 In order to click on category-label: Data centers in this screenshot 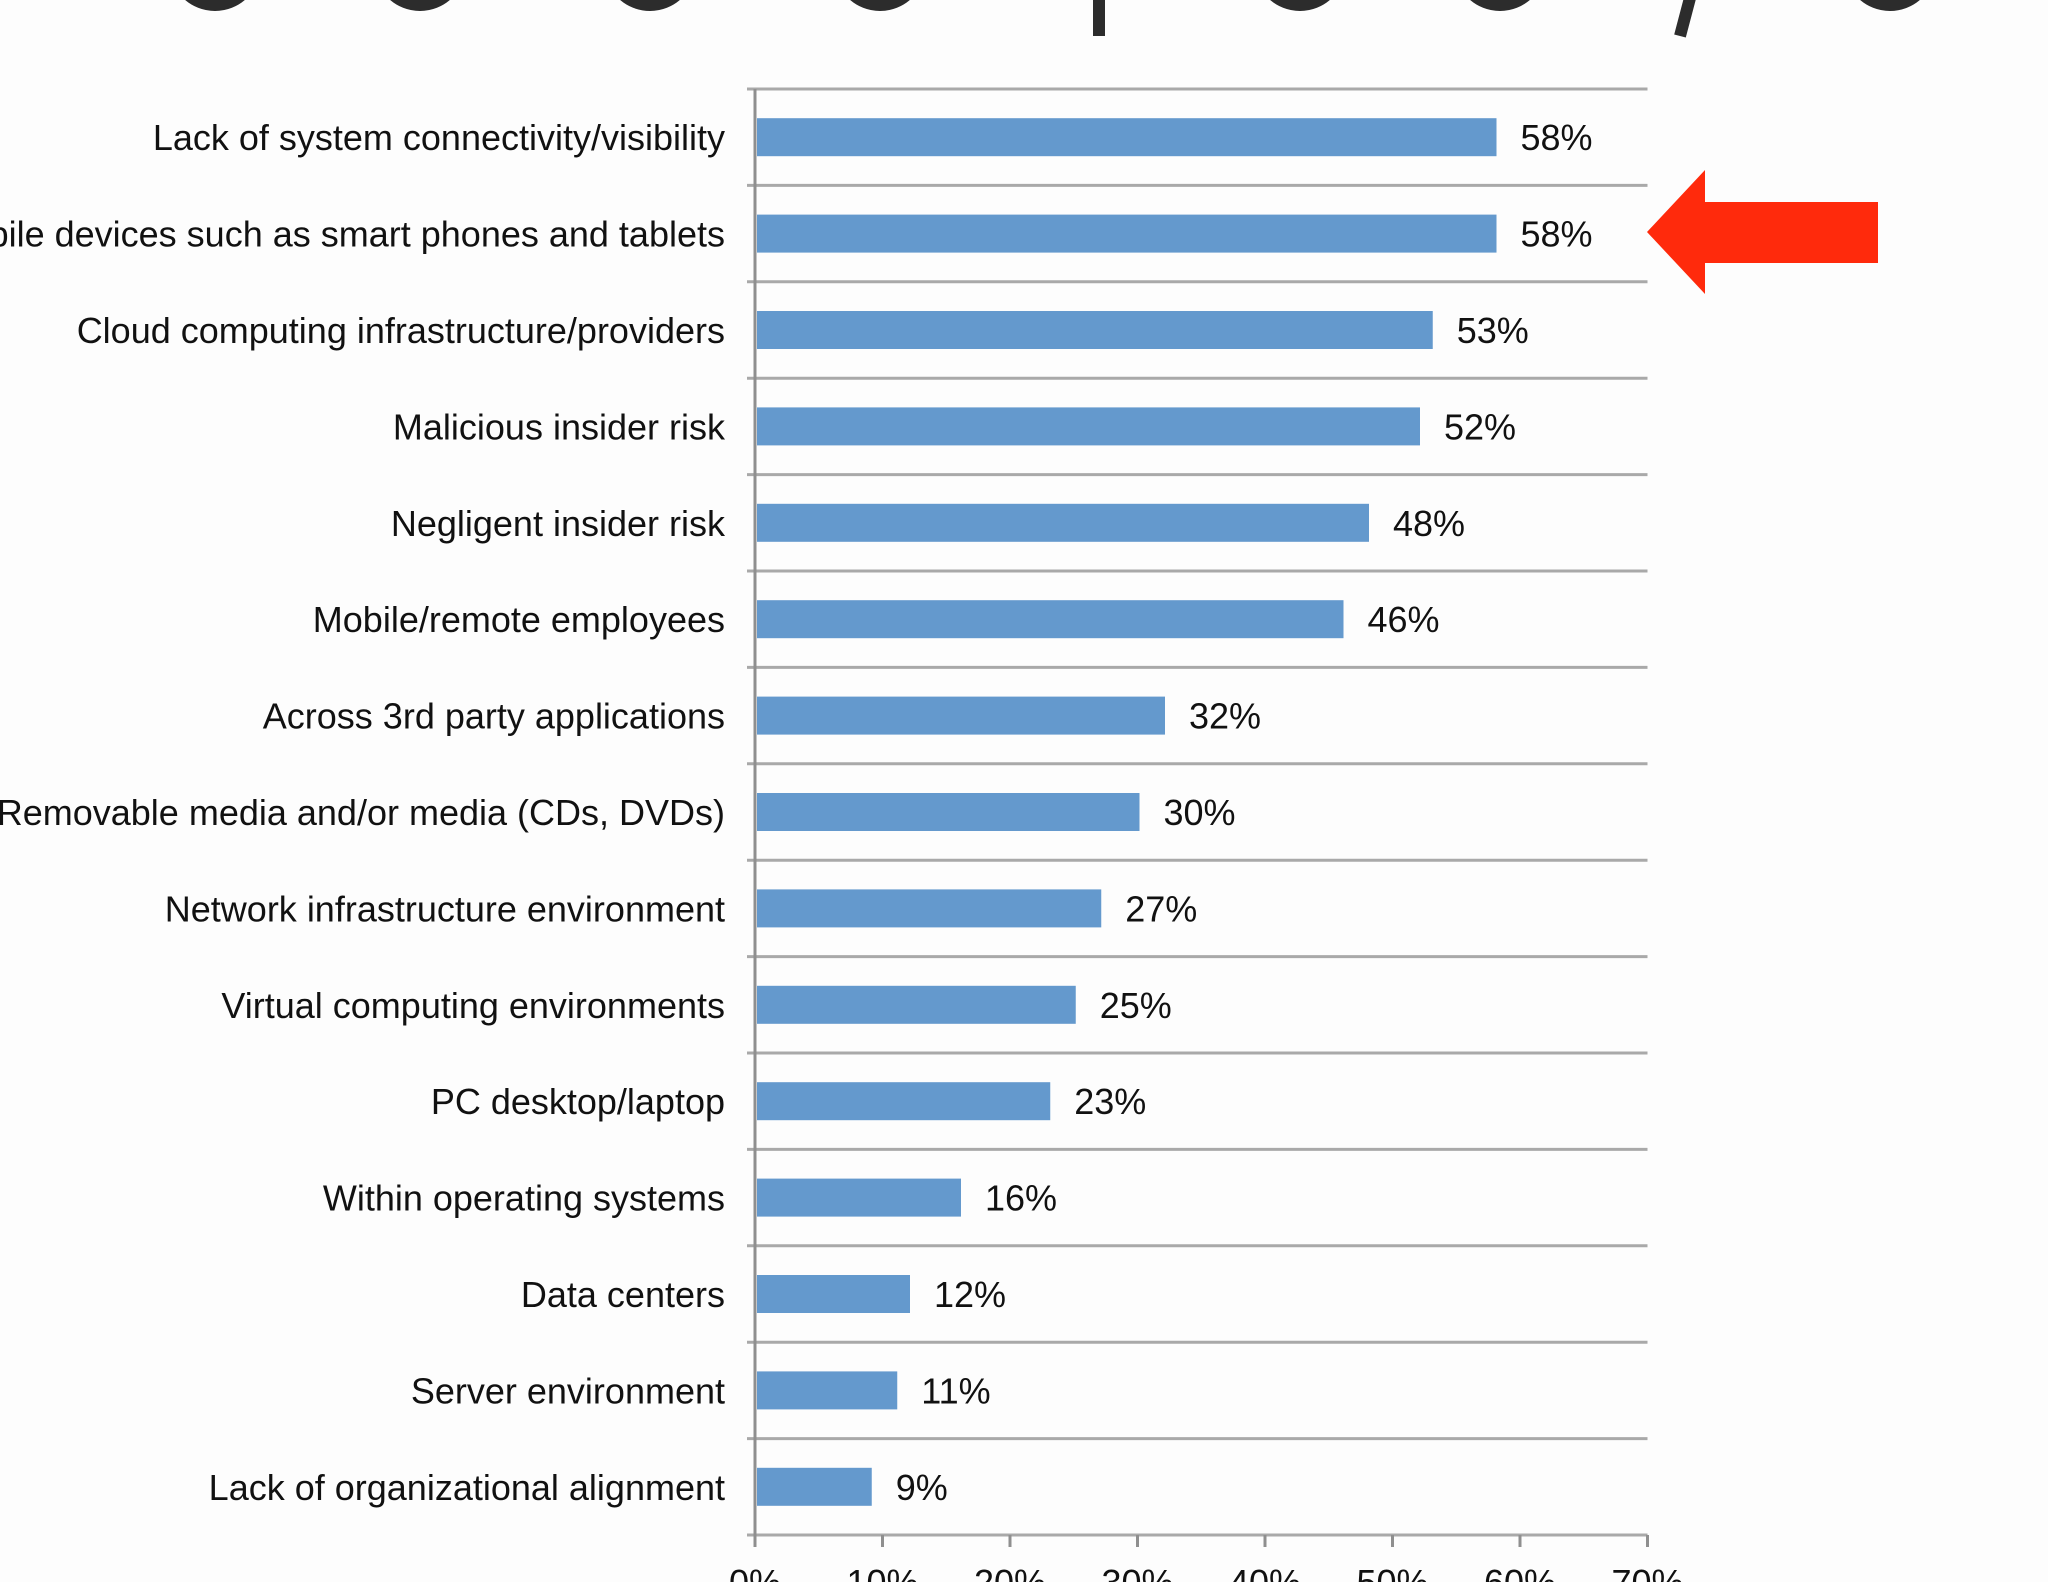, I will do `click(623, 1294)`.